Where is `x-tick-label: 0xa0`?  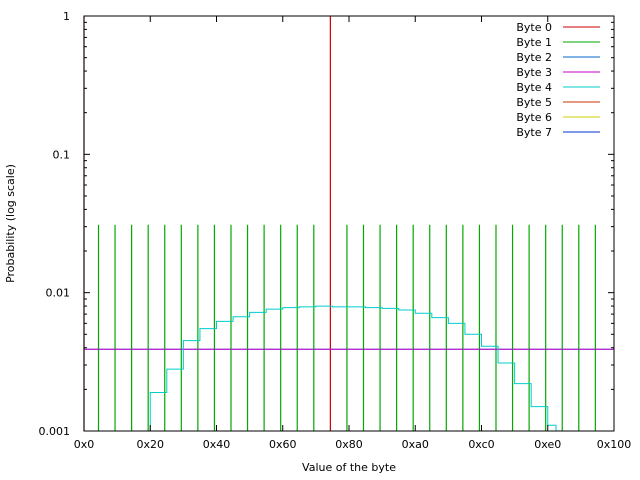
x-tick-label: 0xa0 is located at coordinates (415, 444).